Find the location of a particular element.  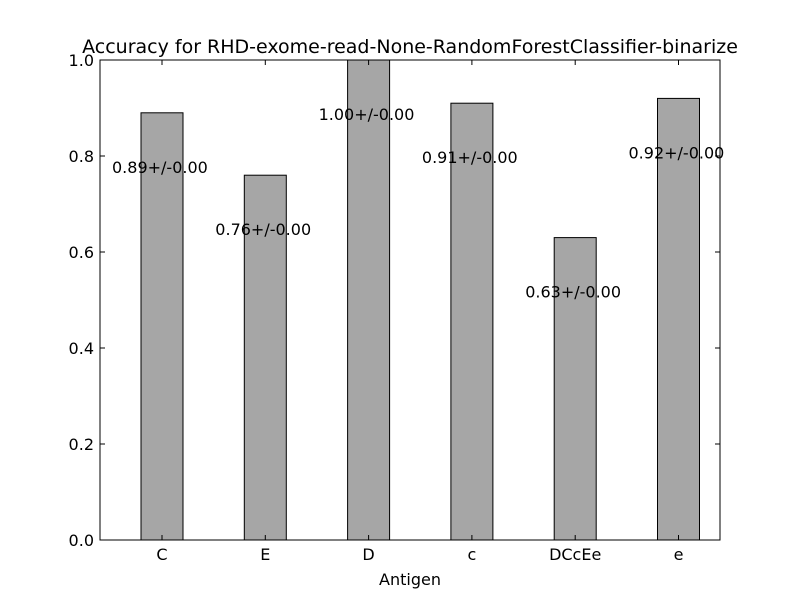

y-tick-label: 0.6 is located at coordinates (81, 252).